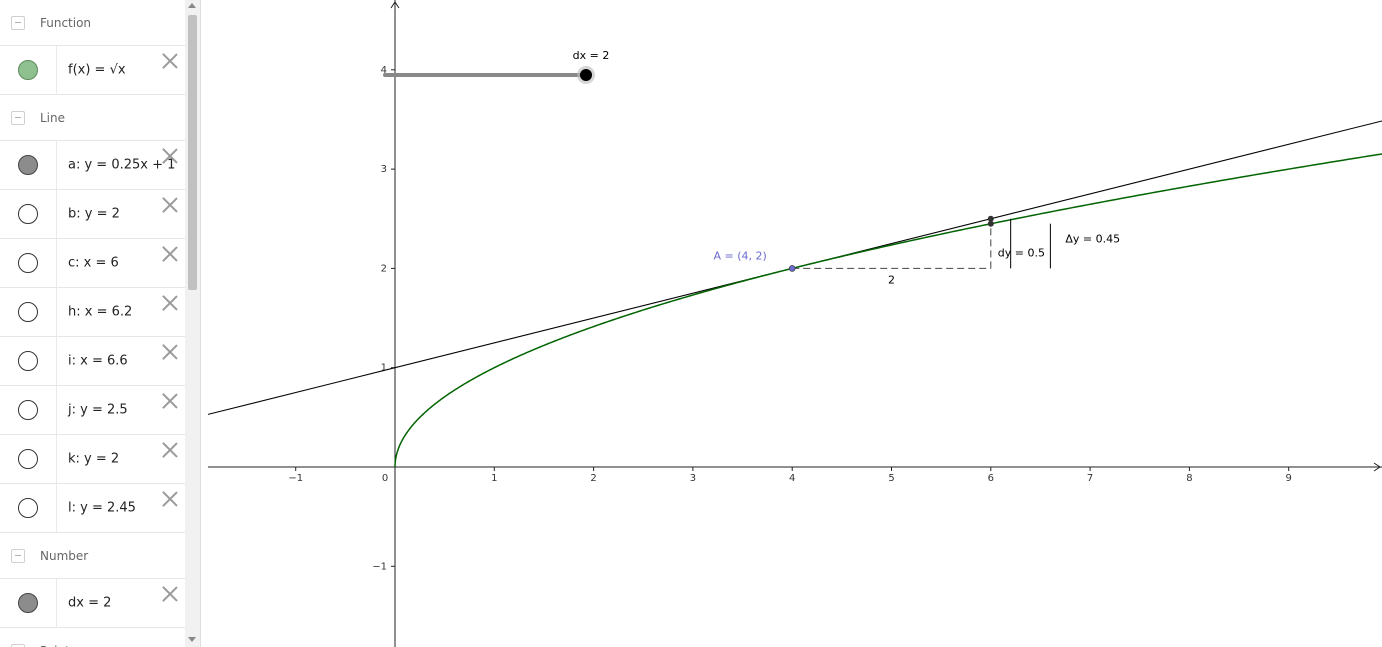  I want to click on algebra-definition: k: y = 2, so click(94, 459).